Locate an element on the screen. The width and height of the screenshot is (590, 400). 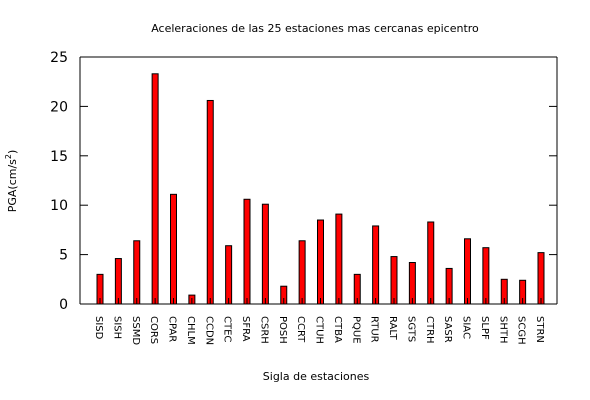
x-tick-label: CTBA is located at coordinates (337, 329).